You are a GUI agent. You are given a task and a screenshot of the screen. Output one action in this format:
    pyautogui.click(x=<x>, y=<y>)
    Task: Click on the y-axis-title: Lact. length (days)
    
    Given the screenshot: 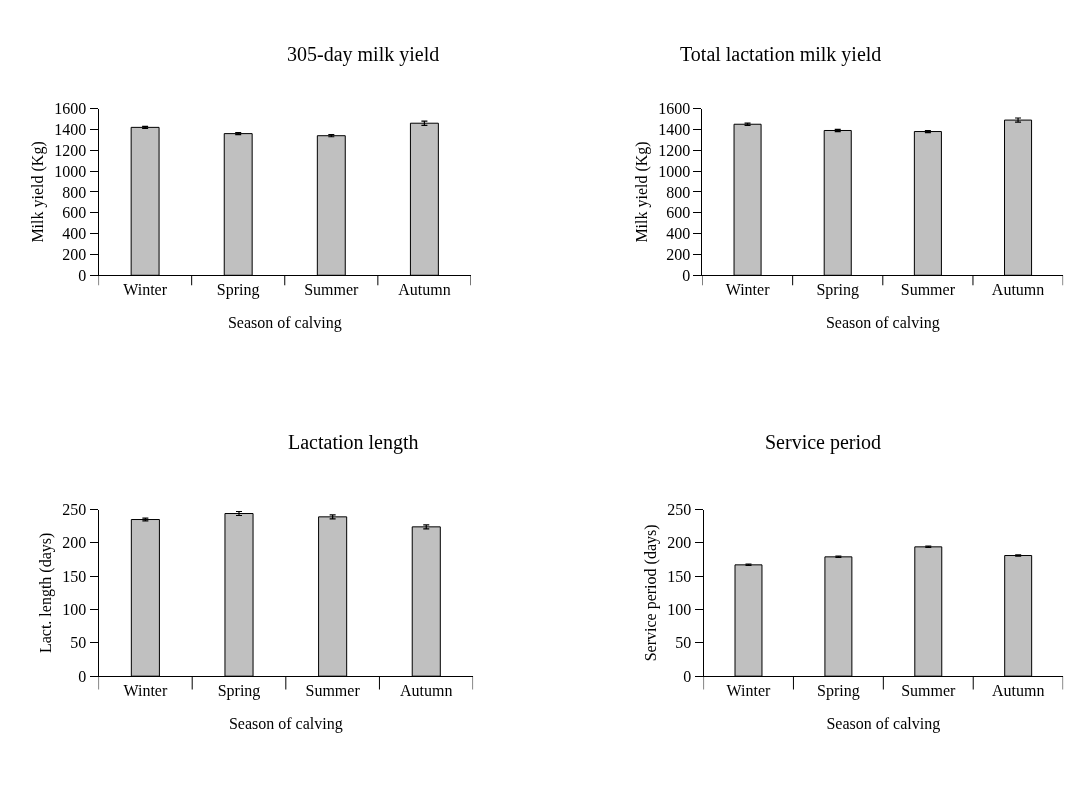 What is the action you would take?
    pyautogui.click(x=46, y=593)
    